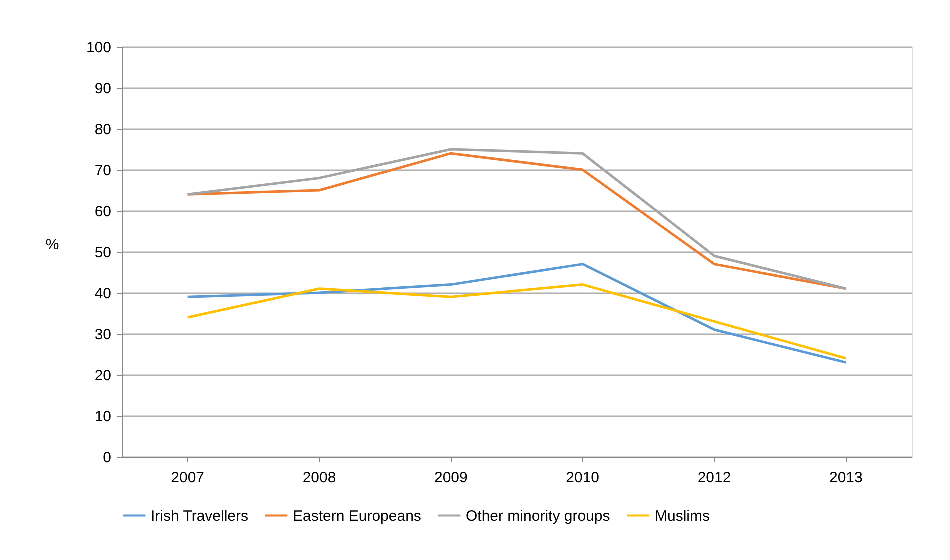  Describe the element at coordinates (103, 294) in the screenshot. I see `y-tick-label: 40` at that location.